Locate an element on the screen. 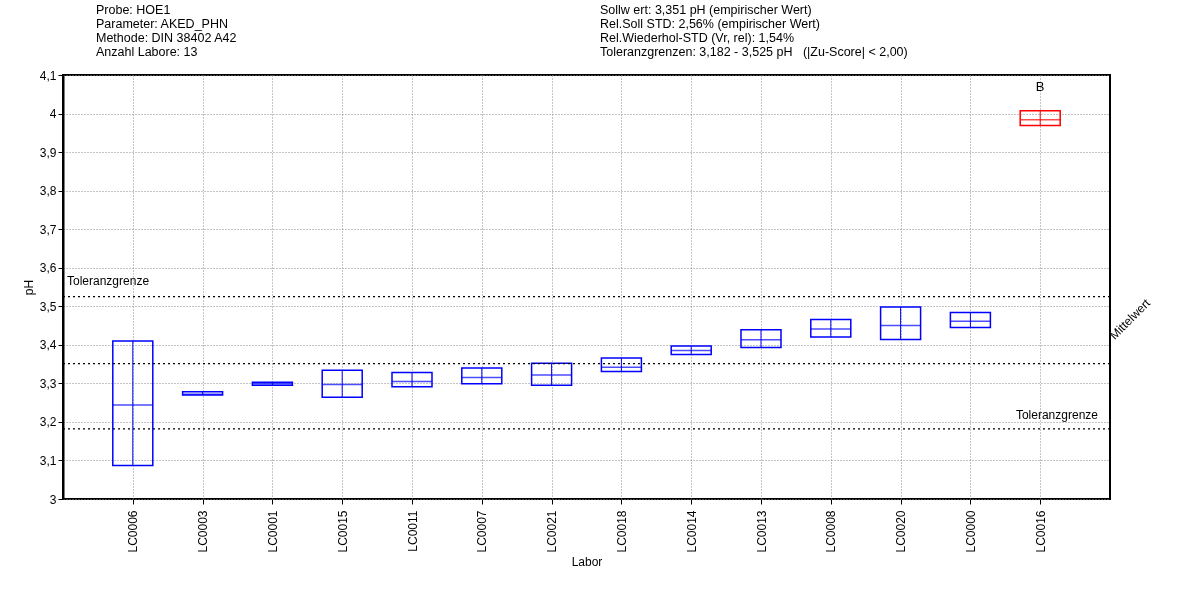 The width and height of the screenshot is (1183, 605). x-tick-label: LC0015 is located at coordinates (342, 531).